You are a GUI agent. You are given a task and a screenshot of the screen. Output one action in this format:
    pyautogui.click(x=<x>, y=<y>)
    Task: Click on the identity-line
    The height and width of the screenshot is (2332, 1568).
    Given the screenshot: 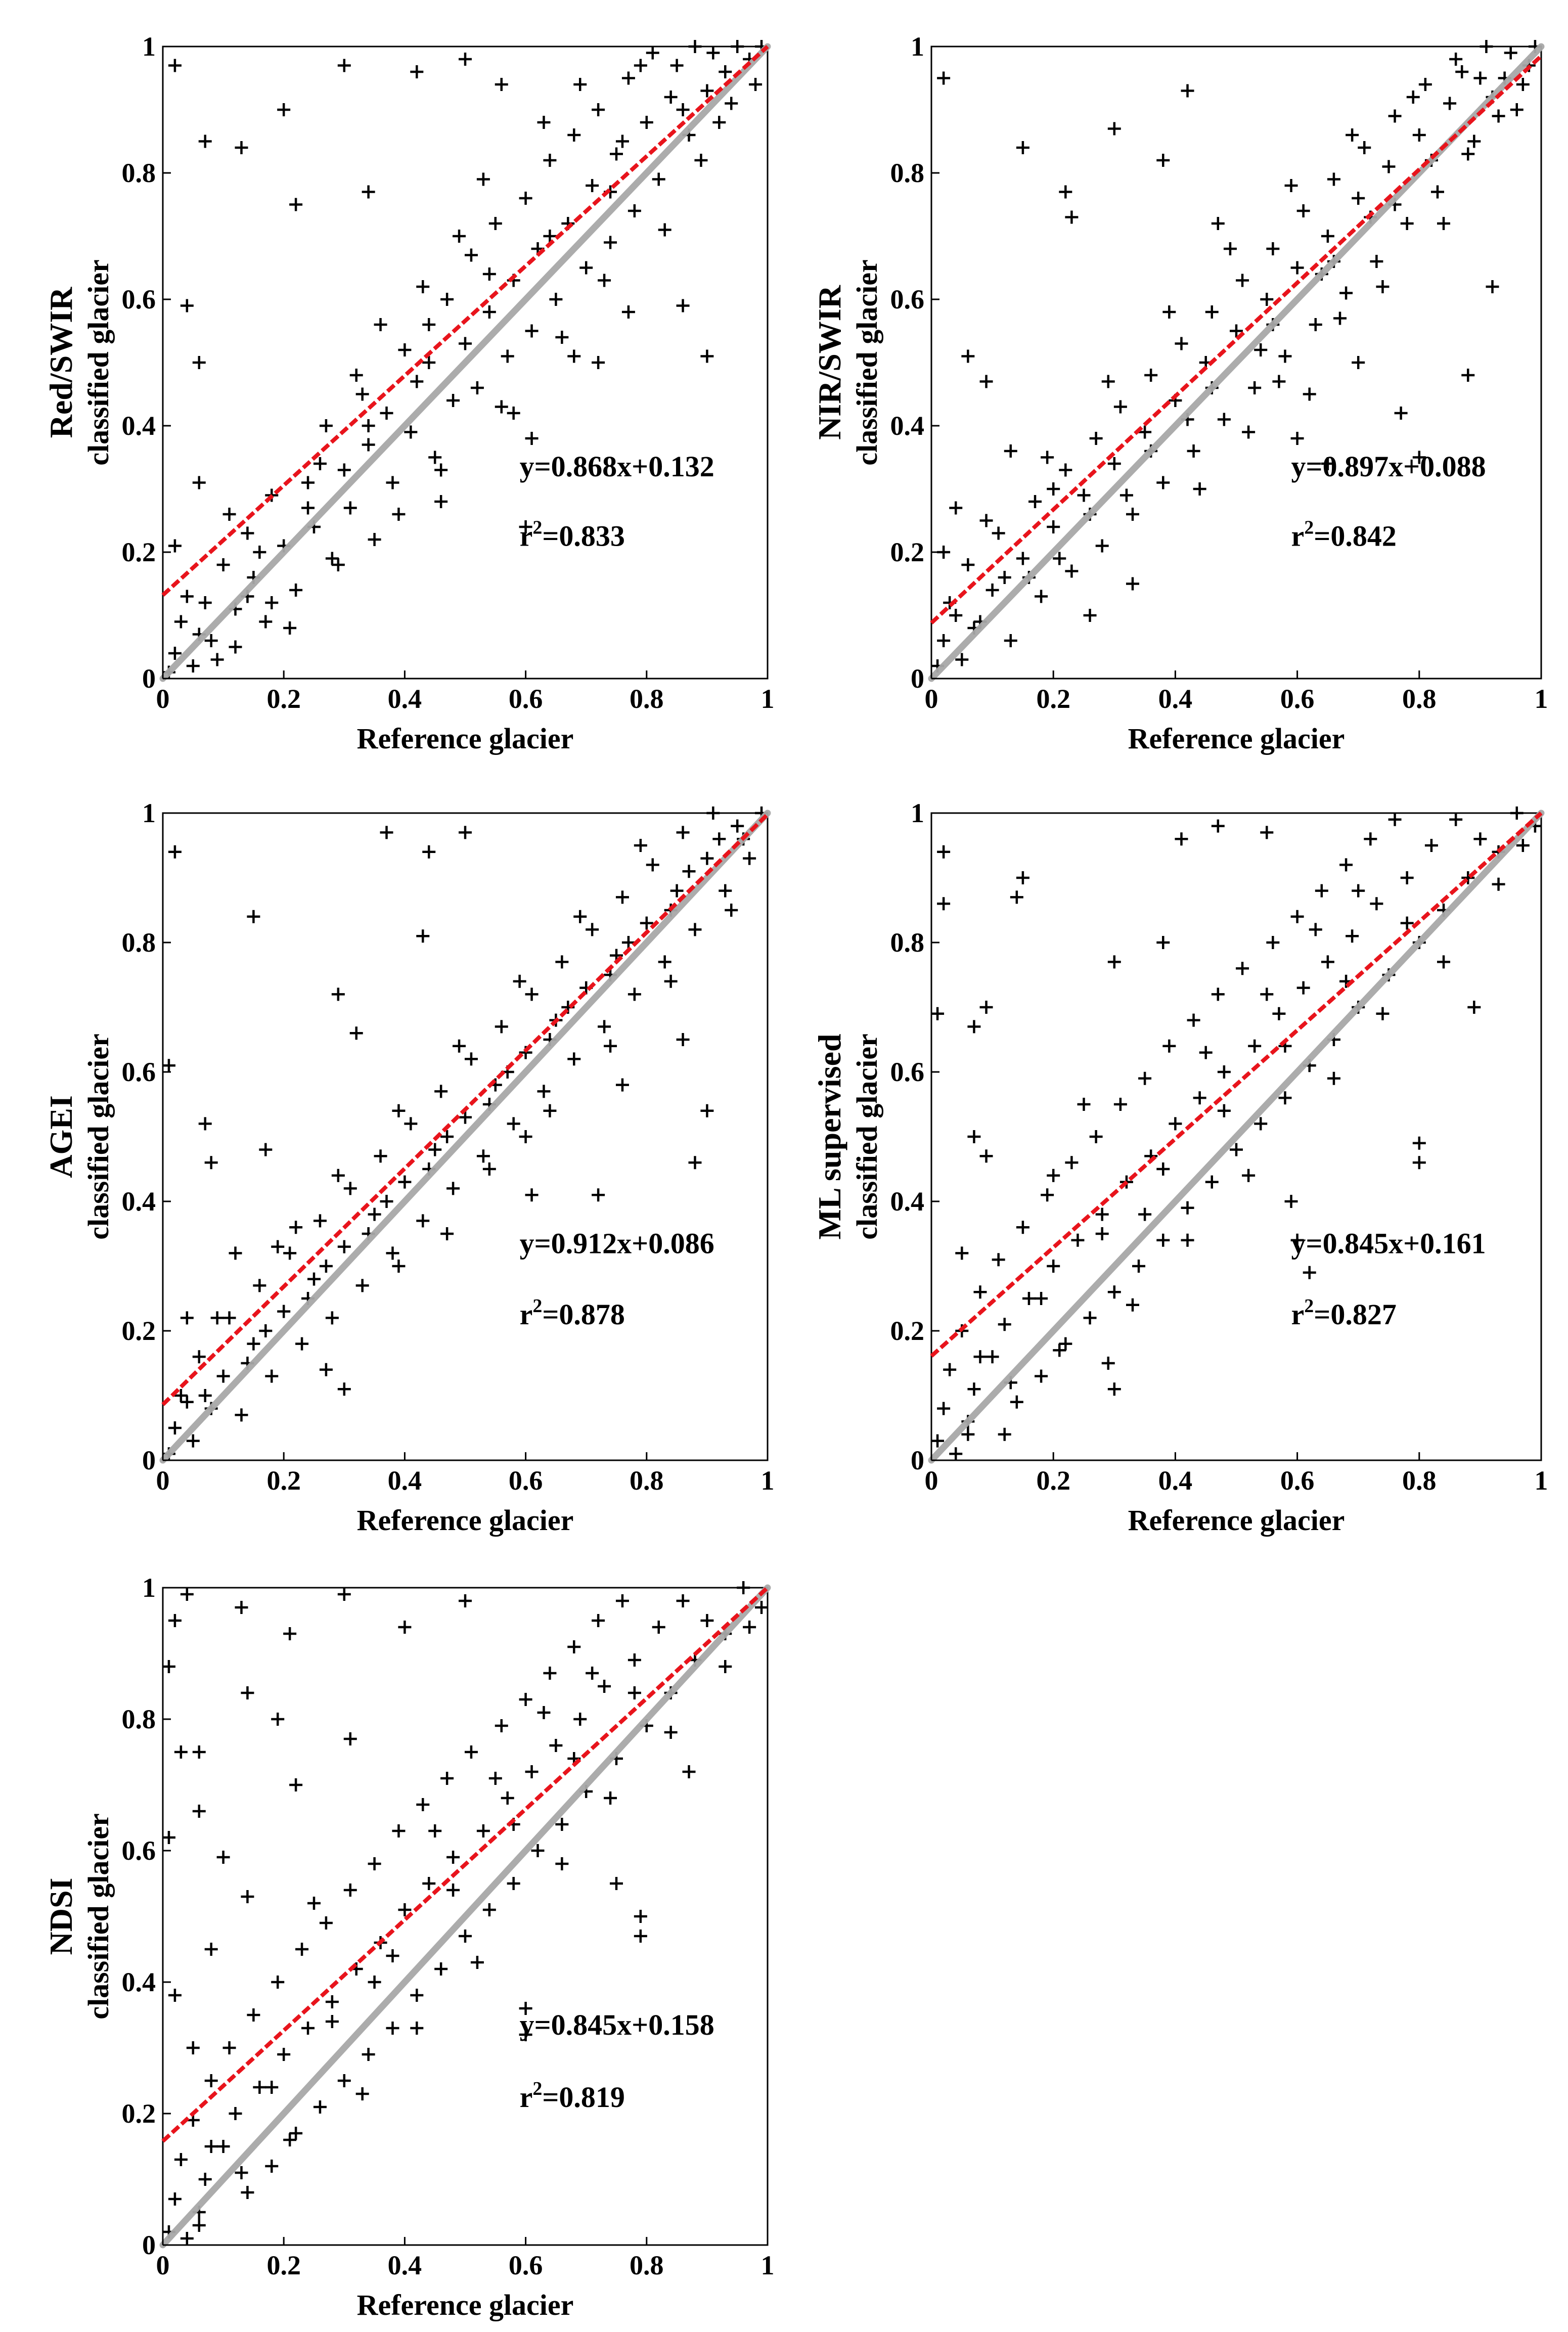 What is the action you would take?
    pyautogui.click(x=1236, y=1137)
    